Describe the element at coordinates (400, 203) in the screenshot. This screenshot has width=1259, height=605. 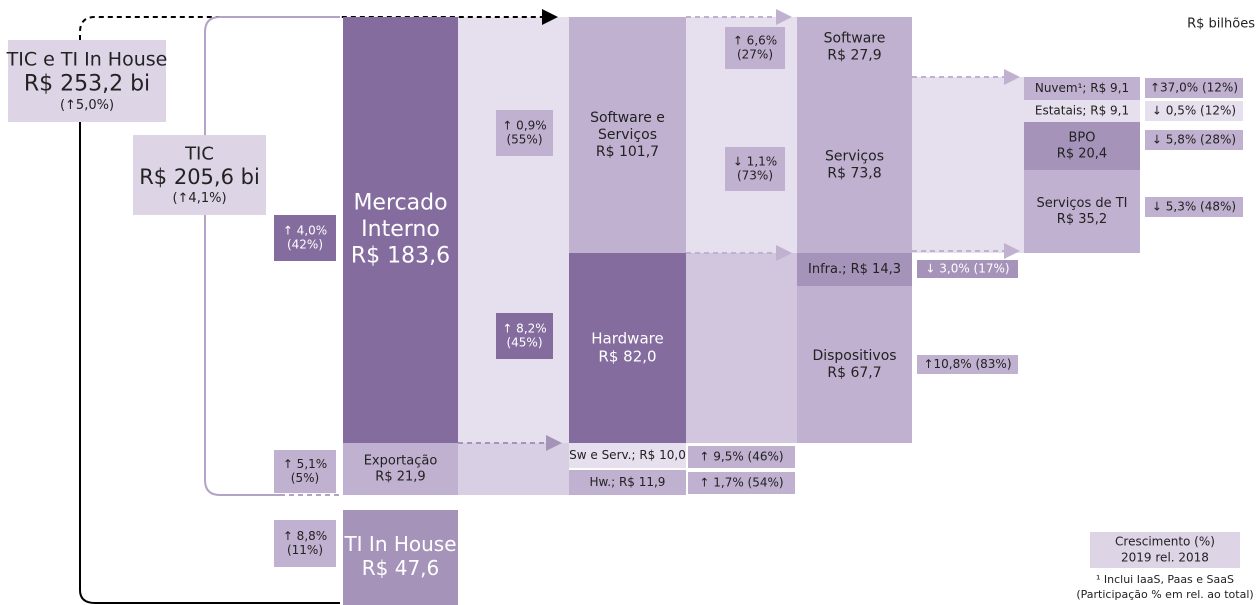
I see `box-label: Mercado` at that location.